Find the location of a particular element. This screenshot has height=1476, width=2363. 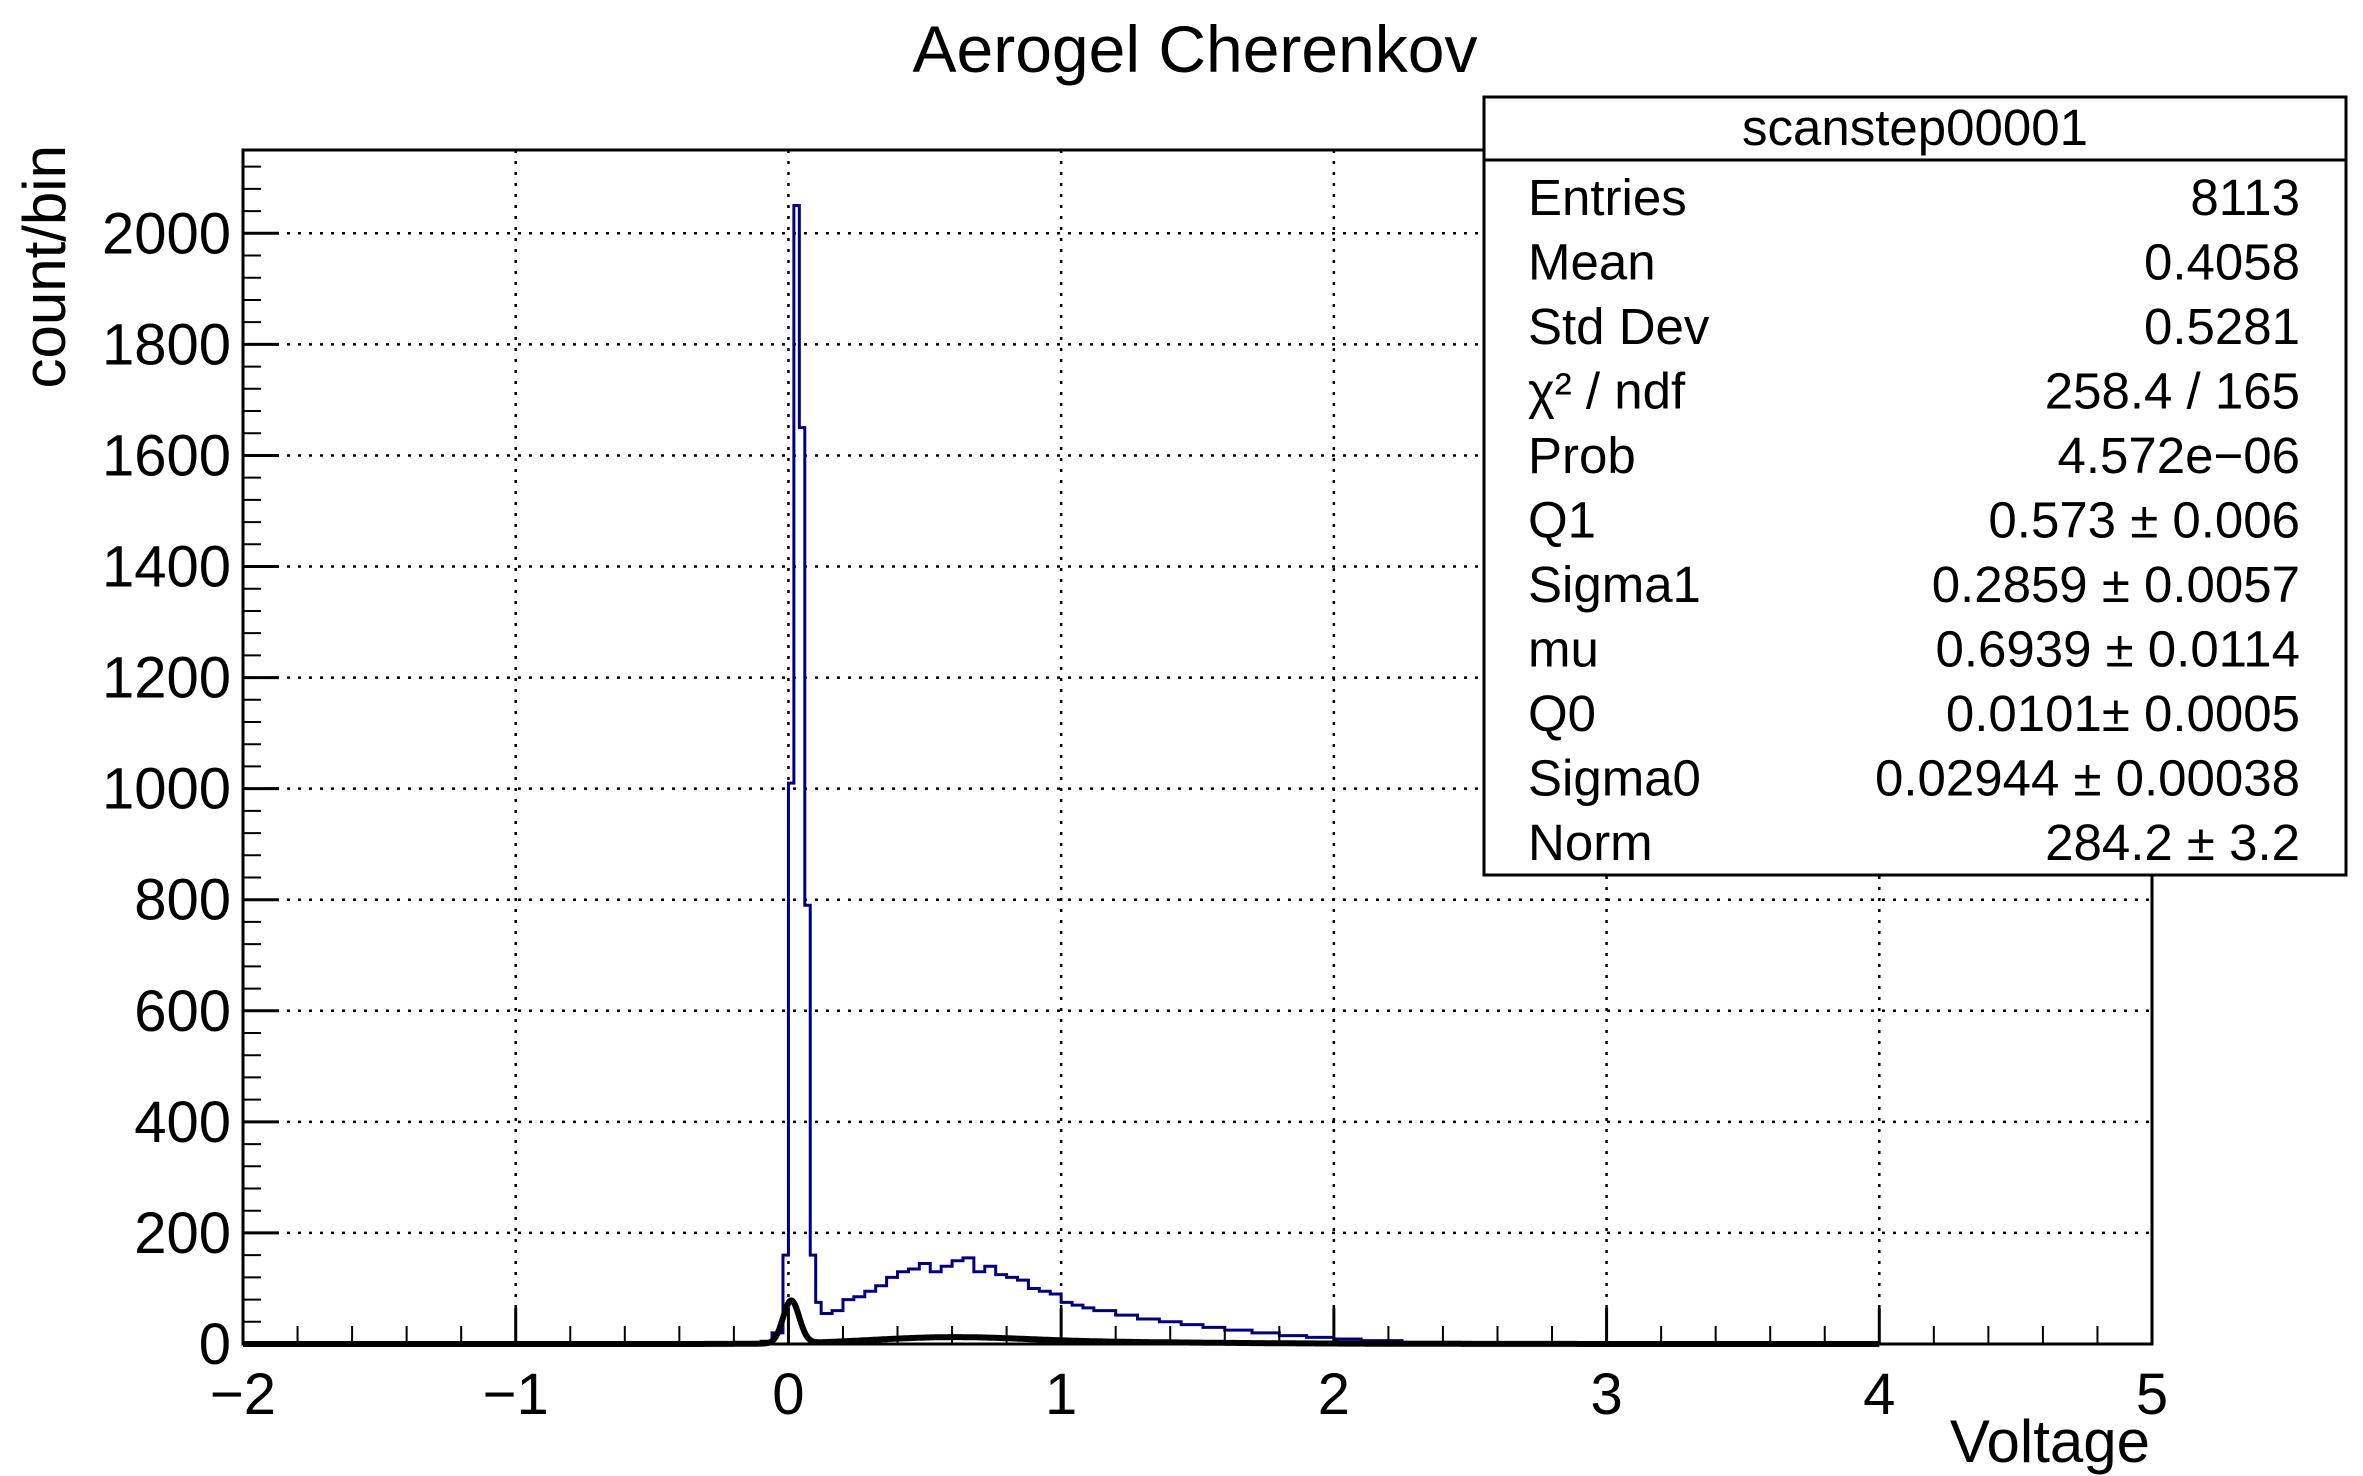

stats-row-value: 0.0101± 0.0005 is located at coordinates (2123, 713).